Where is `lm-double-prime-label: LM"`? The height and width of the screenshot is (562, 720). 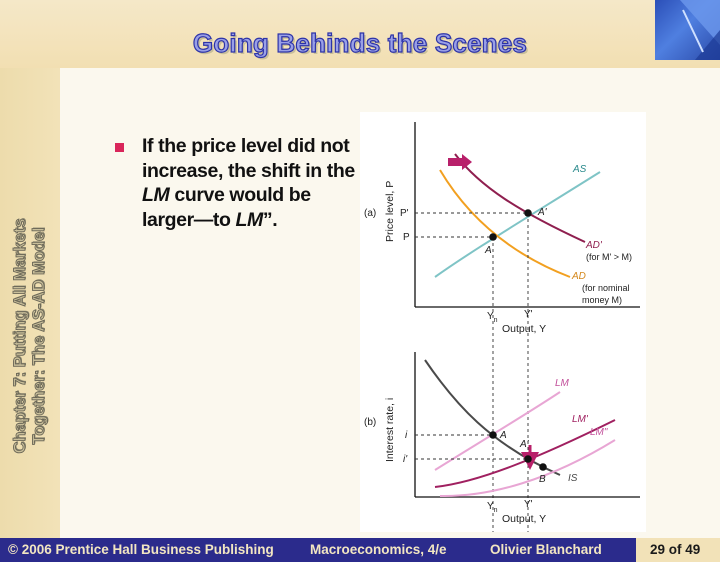
lm-double-prime-label: LM" is located at coordinates (599, 432).